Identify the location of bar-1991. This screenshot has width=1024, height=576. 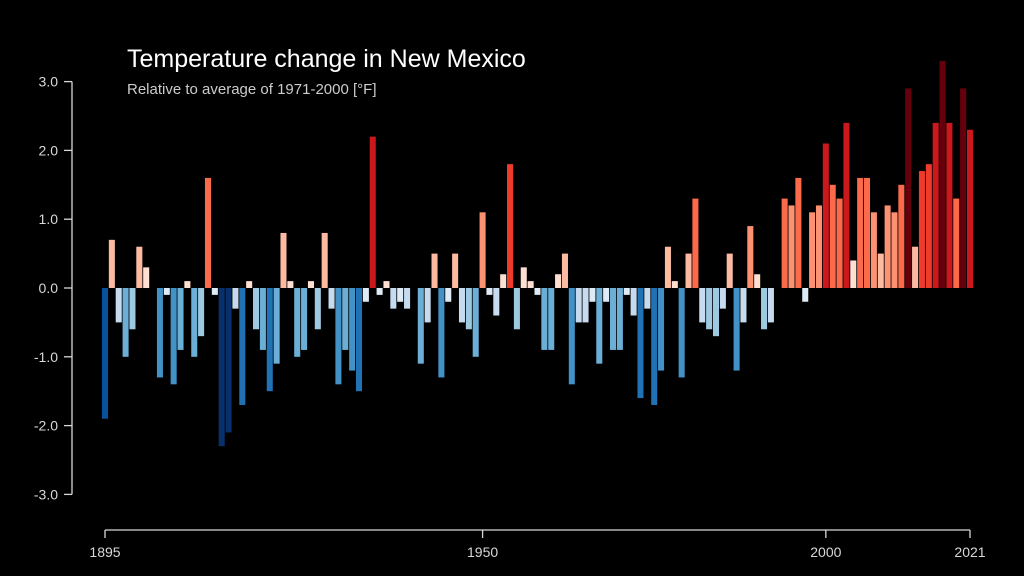
(764, 309).